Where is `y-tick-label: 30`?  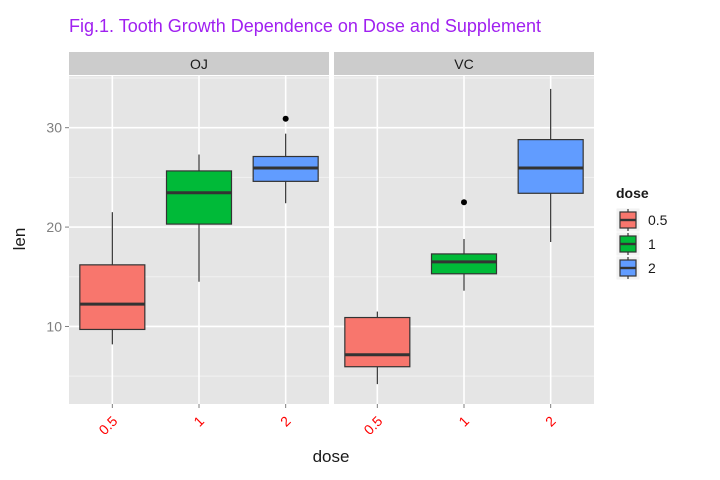 y-tick-label: 30 is located at coordinates (54, 128).